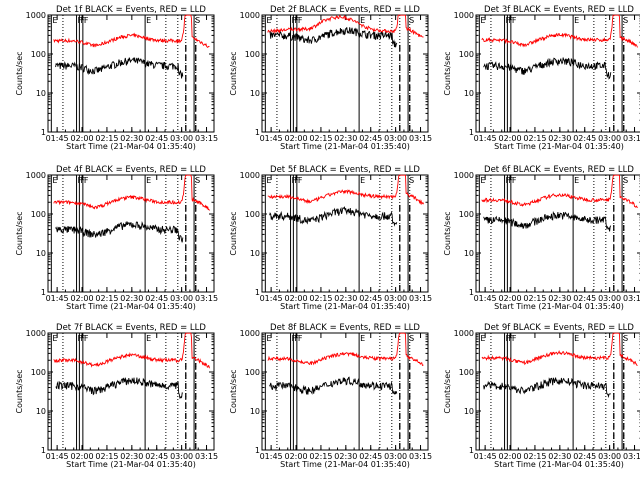 This screenshot has height=480, width=640. Describe the element at coordinates (345, 10) in the screenshot. I see `chart-title: Det 2f BLACK = Events, RED = LLD` at that location.